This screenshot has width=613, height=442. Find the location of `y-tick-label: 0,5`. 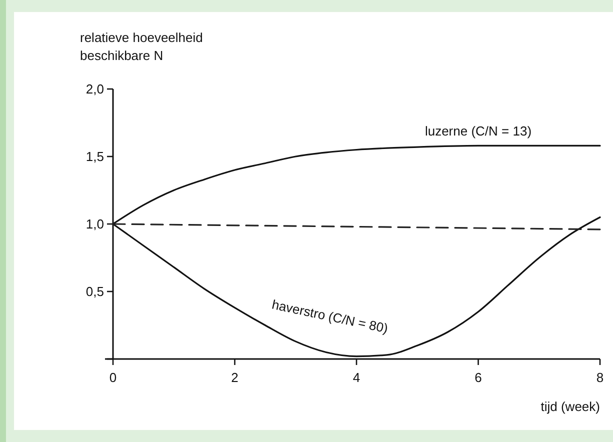

y-tick-label: 0,5 is located at coordinates (95, 292).